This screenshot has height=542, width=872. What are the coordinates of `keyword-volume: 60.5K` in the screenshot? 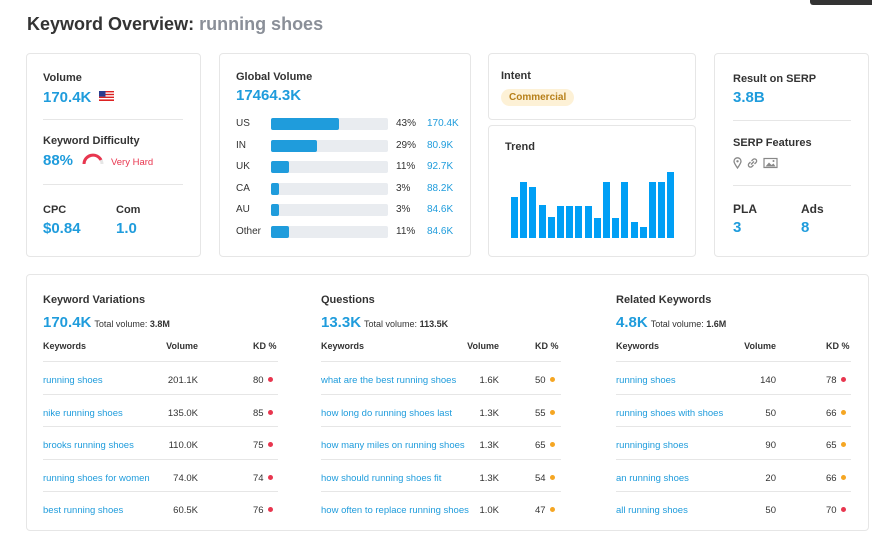 It's located at (185, 510).